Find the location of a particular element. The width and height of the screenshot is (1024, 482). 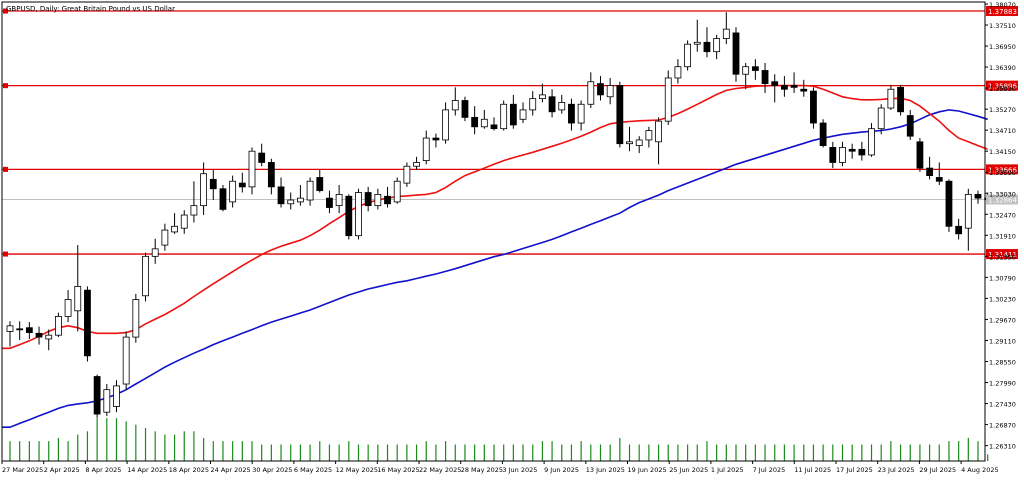

x-tick-label: 6 May 2025 is located at coordinates (313, 470).